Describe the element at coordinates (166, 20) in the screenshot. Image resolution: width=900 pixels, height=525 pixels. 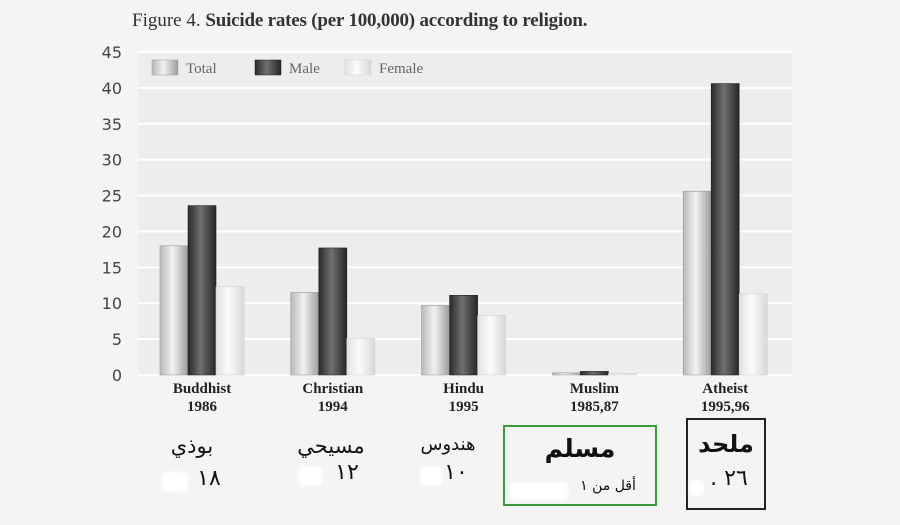
I see `figure-number: Figure 4.` at that location.